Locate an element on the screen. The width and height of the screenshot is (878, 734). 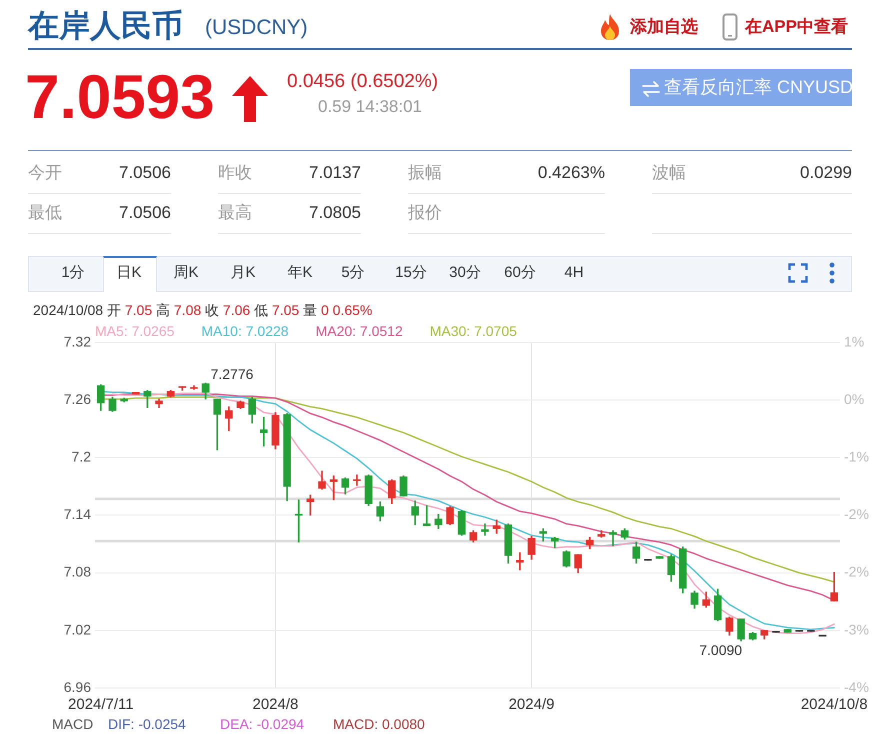
text: 日K is located at coordinates (129, 273).